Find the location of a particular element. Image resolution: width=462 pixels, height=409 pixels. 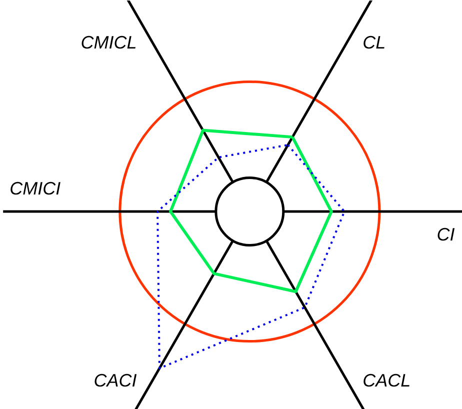

spoke-label: CL is located at coordinates (374, 42).